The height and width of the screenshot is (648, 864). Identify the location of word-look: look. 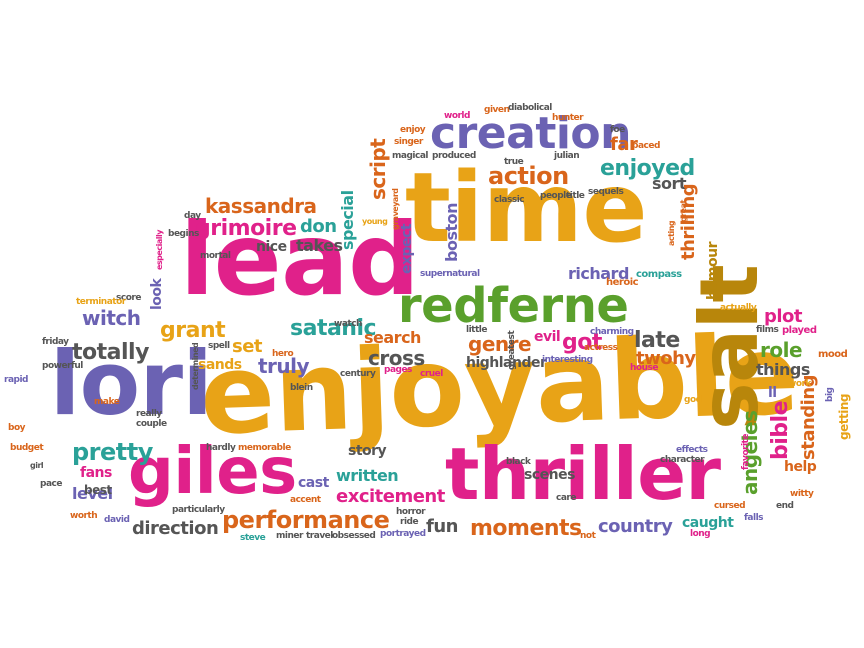
(157, 294).